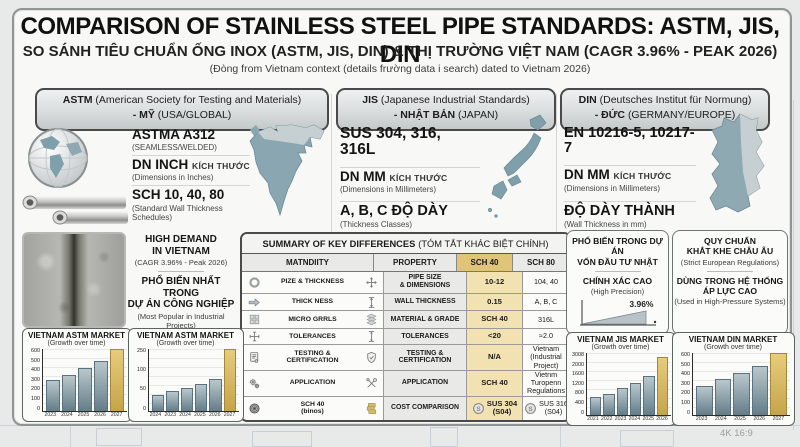 The width and height of the screenshot is (800, 447). I want to click on cube-grid-icon, so click(254, 320).